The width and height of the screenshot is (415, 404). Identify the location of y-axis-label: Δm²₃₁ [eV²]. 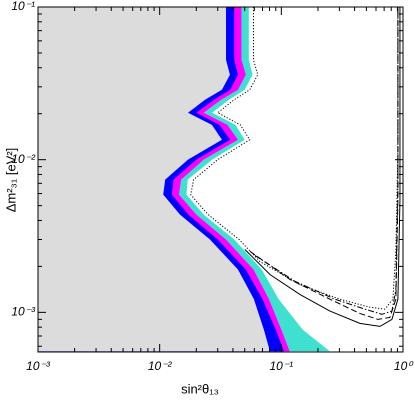
(10, 180).